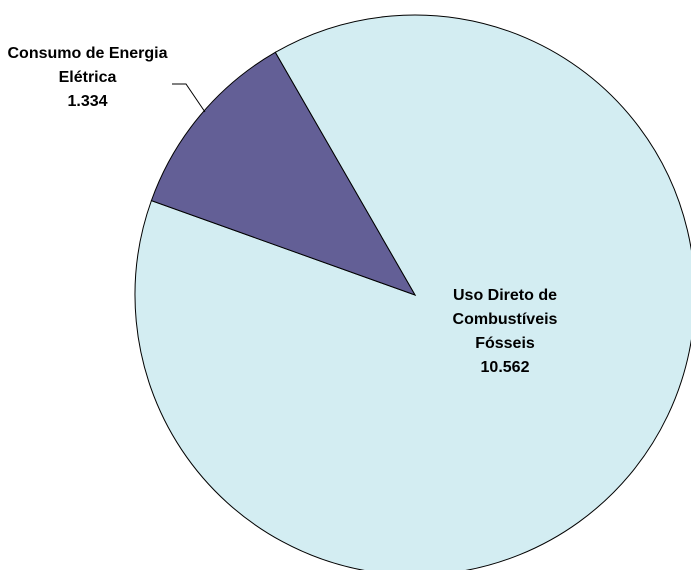  Describe the element at coordinates (505, 319) in the screenshot. I see `category-label: Uso Direto de Combustíveis Fósseis` at that location.